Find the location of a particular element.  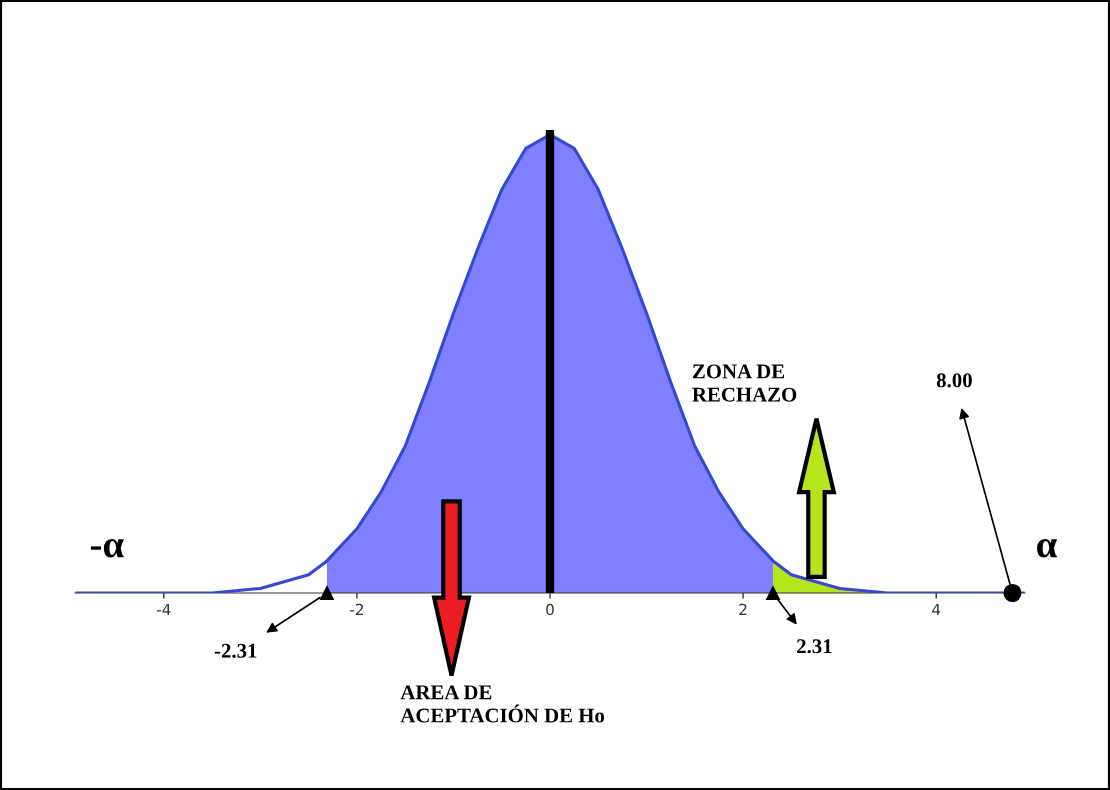

x-tick-label: 4 is located at coordinates (936, 609).